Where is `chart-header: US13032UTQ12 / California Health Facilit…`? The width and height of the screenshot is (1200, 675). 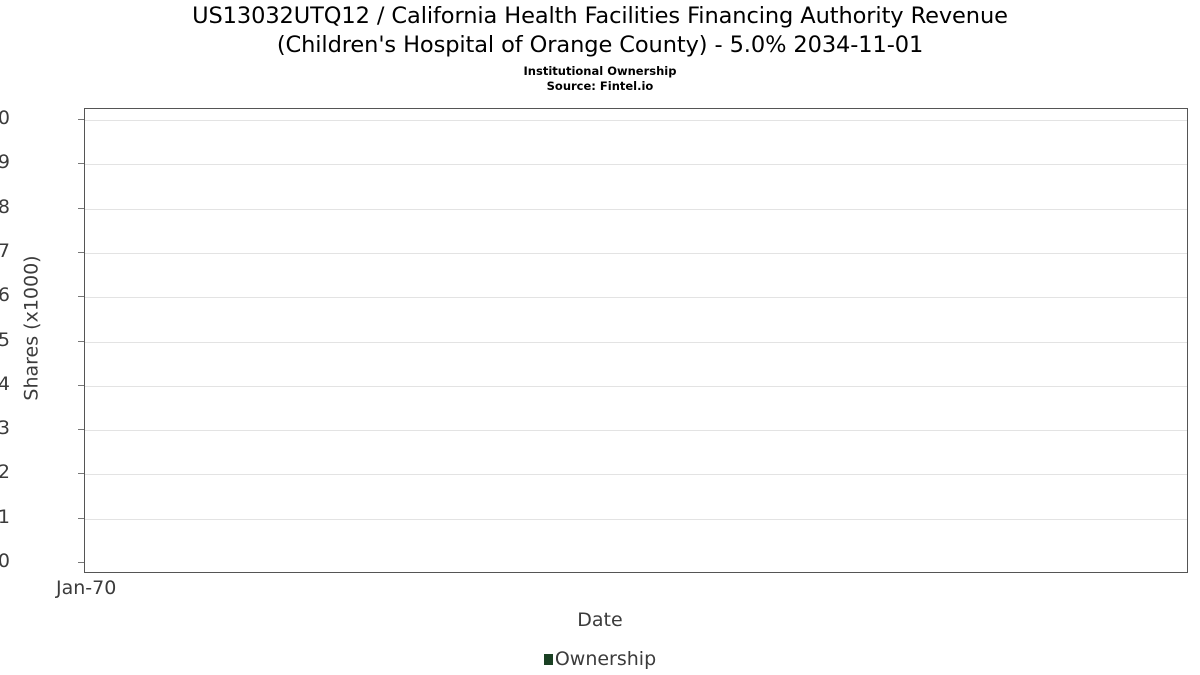
chart-header: US13032UTQ12 / California Health Facilit… is located at coordinates (600, 48).